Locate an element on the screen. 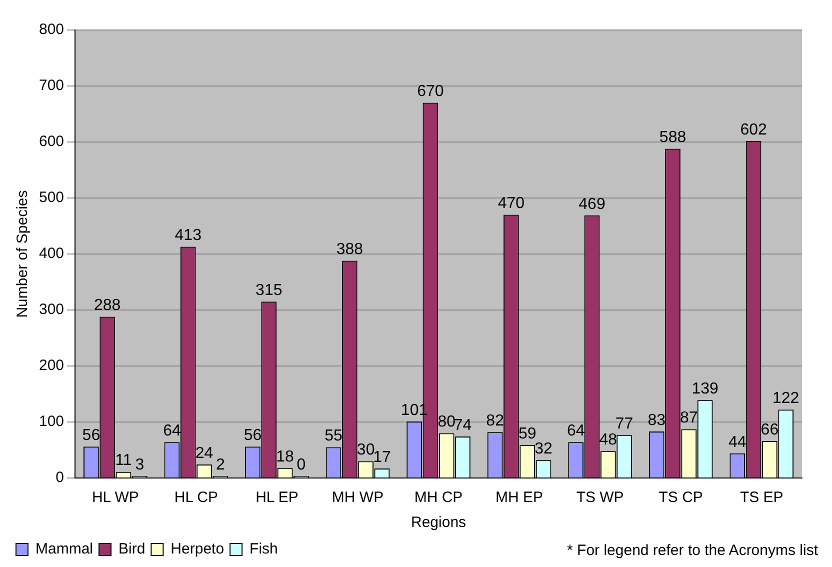  legend-label: Fish is located at coordinates (264, 549).